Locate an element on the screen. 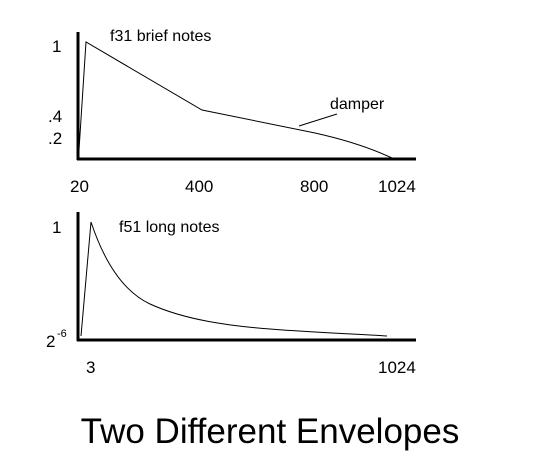 This screenshot has height=473, width=540. bottom-envelope-curve is located at coordinates (234, 279).